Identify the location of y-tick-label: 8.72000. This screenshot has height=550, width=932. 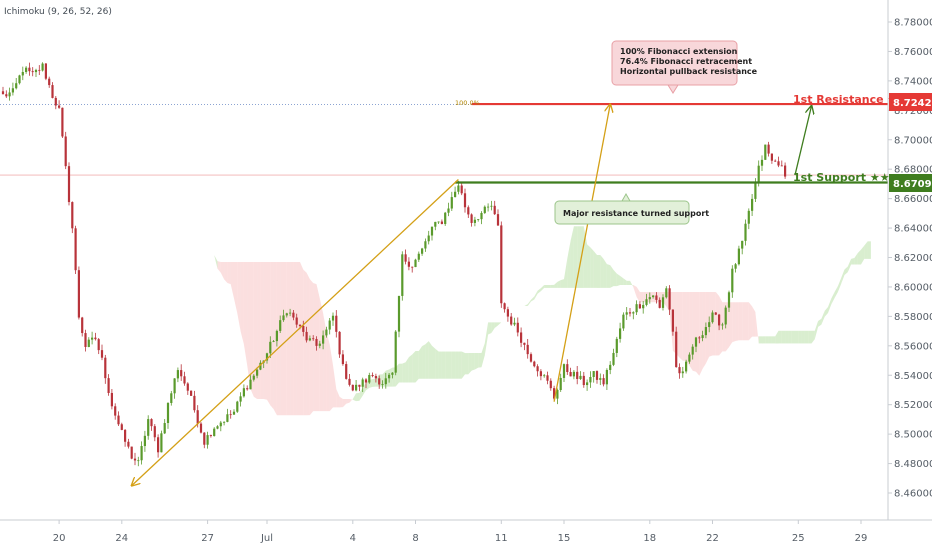
(913, 111).